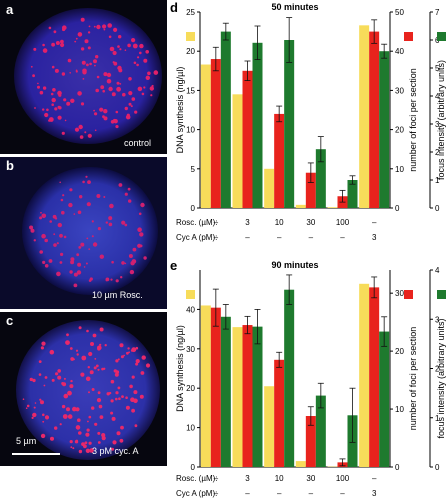 The image size is (446, 500). What do you see at coordinates (343, 478) in the screenshot?
I see `rosc-value: 100` at bounding box center [343, 478].